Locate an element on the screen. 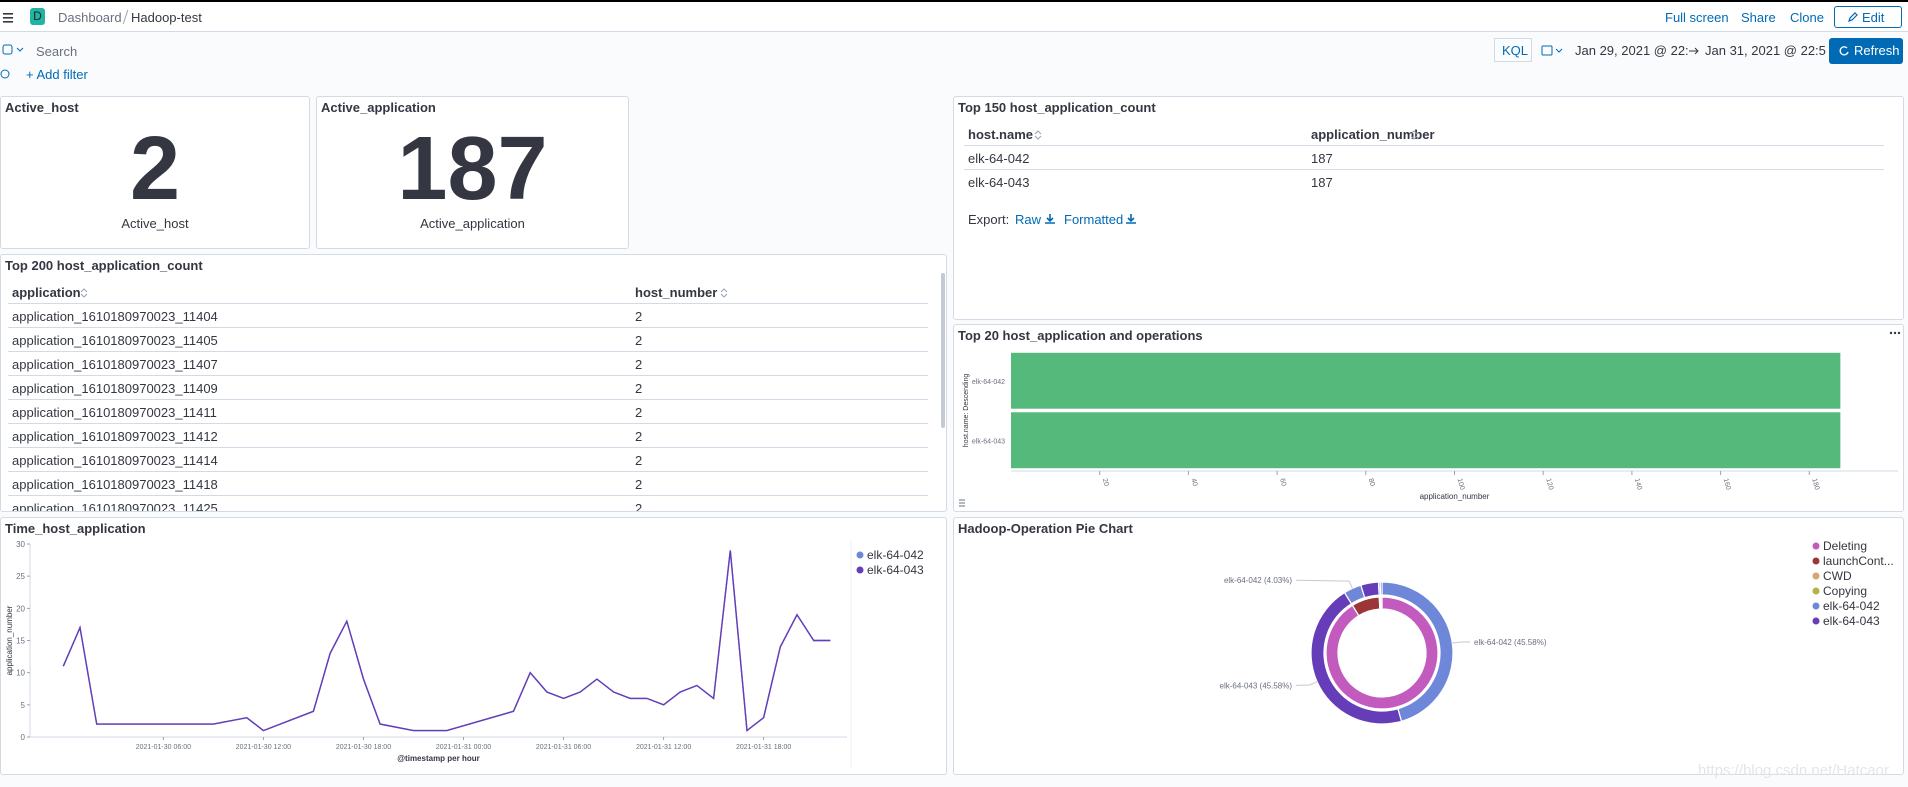  add-filter: + Add filter is located at coordinates (57, 74).